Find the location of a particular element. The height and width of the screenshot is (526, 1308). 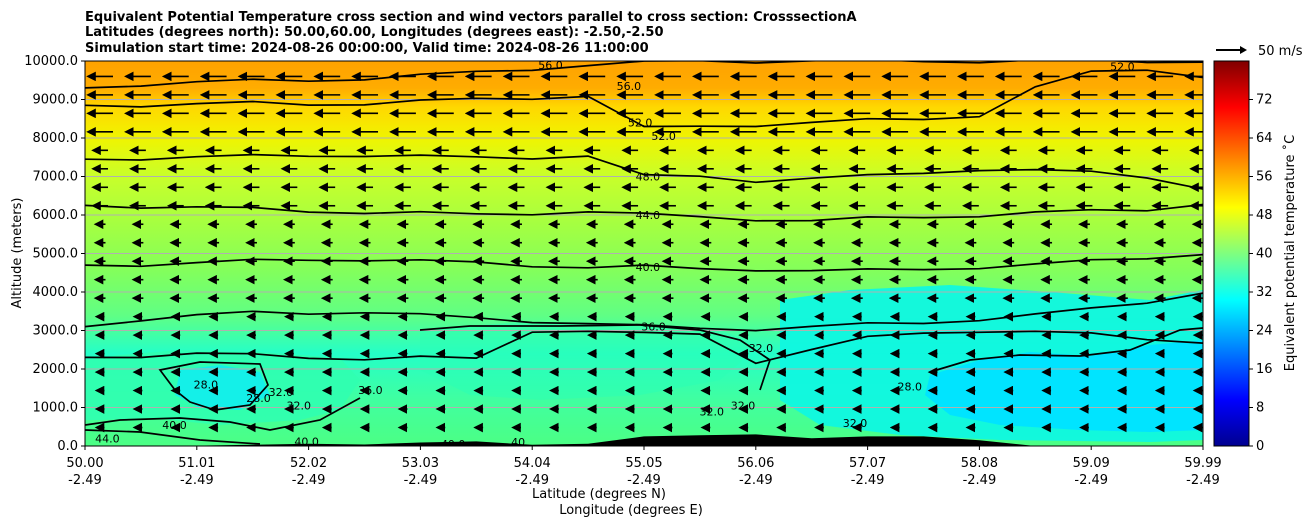

colorbar-gradient is located at coordinates (1231, 253).